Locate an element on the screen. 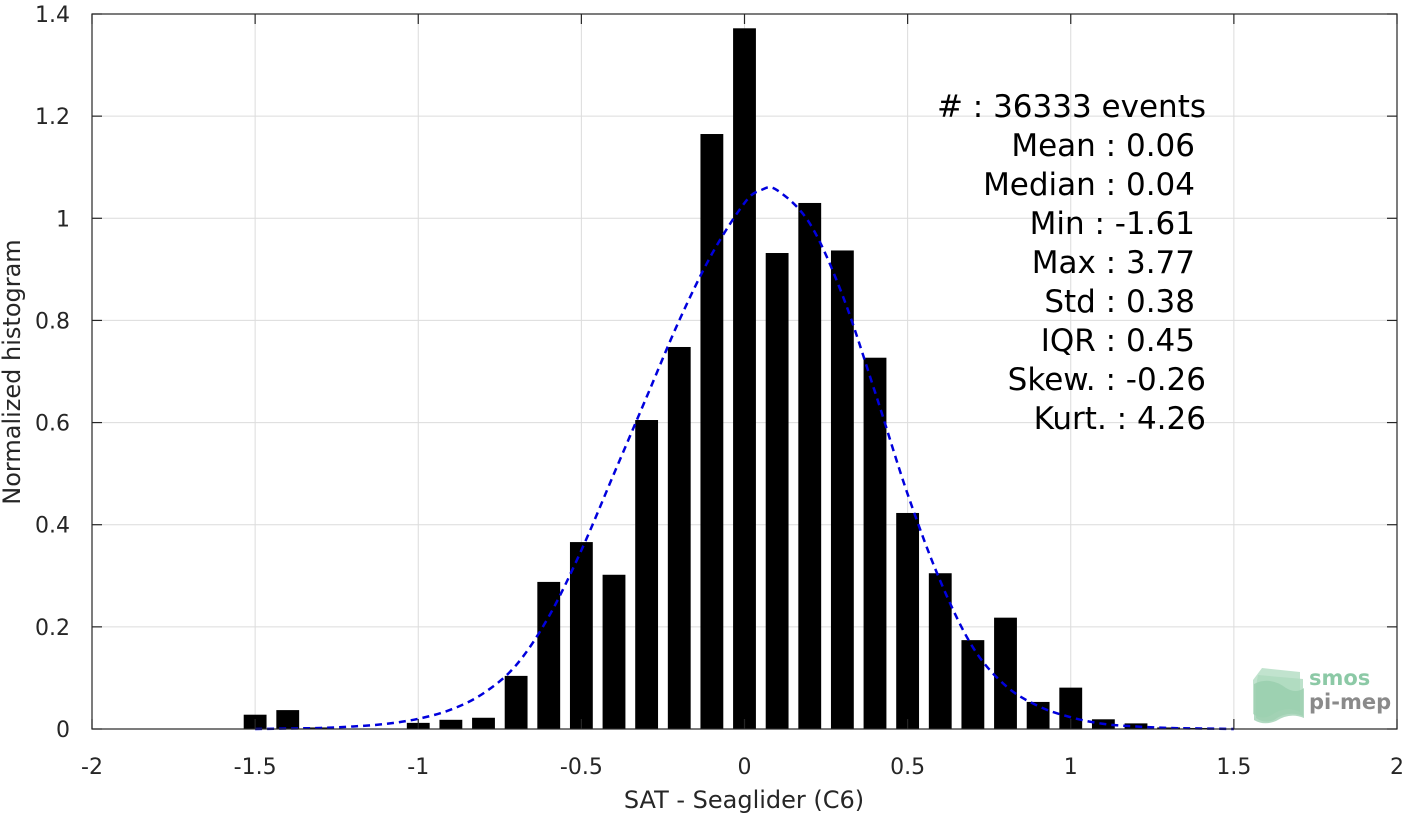  logo-text-line2: pi-mep is located at coordinates (1350, 702).